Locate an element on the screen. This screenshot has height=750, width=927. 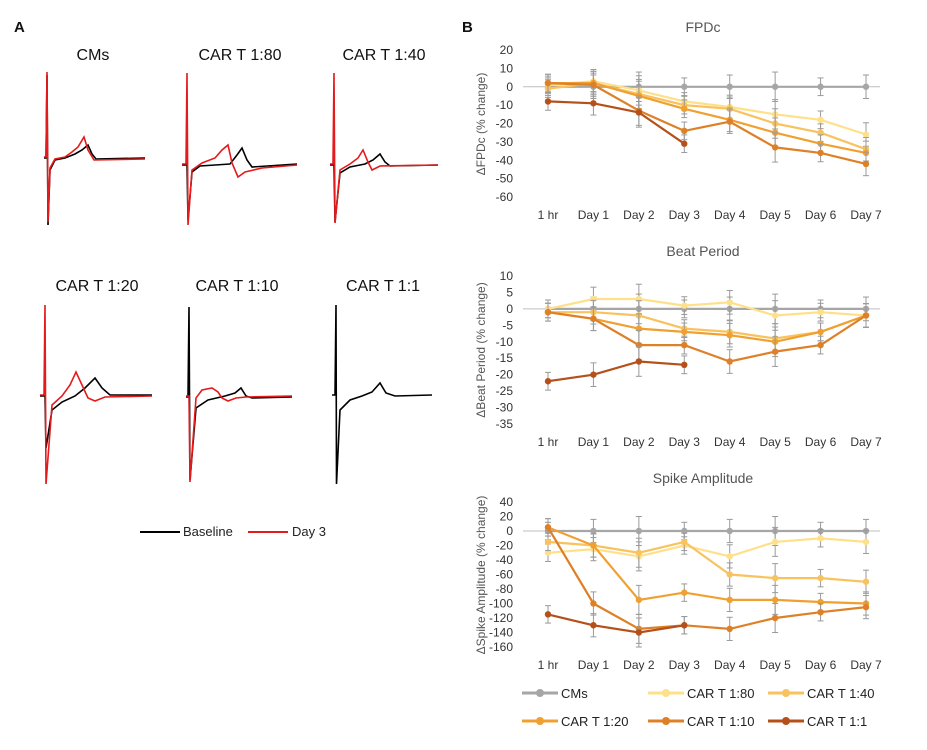
legend-item-cms: CMs is located at coordinates (555, 693).